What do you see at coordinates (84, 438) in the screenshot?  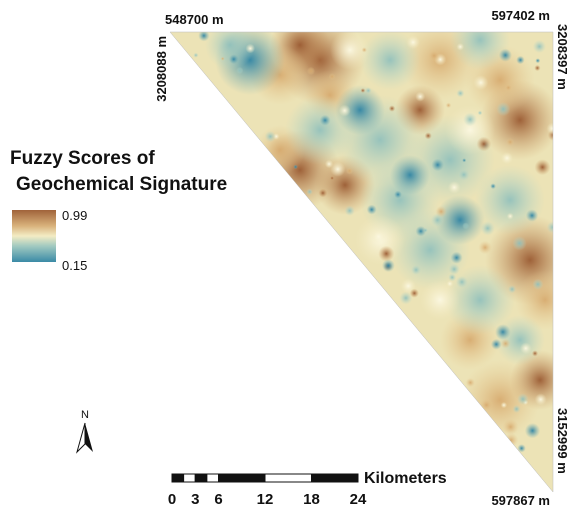 I see `north-arrow` at bounding box center [84, 438].